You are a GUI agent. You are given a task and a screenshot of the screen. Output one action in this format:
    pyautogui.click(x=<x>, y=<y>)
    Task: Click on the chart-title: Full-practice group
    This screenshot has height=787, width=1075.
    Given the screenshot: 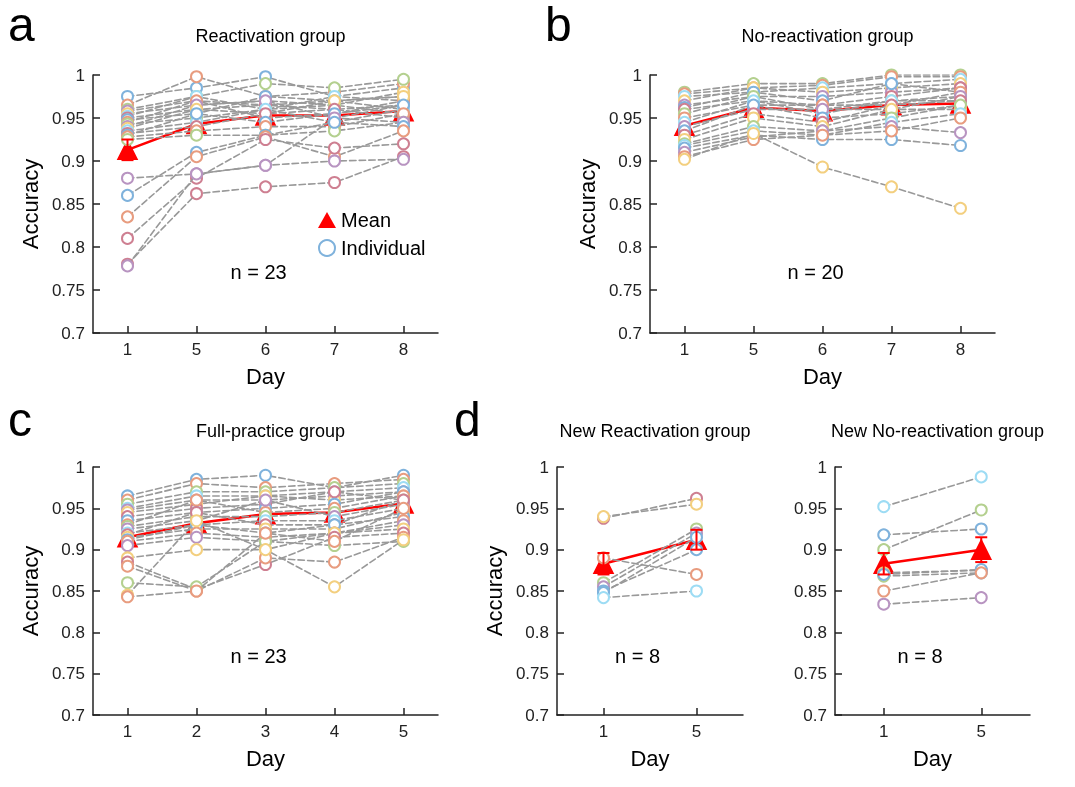 What is the action you would take?
    pyautogui.click(x=270, y=431)
    